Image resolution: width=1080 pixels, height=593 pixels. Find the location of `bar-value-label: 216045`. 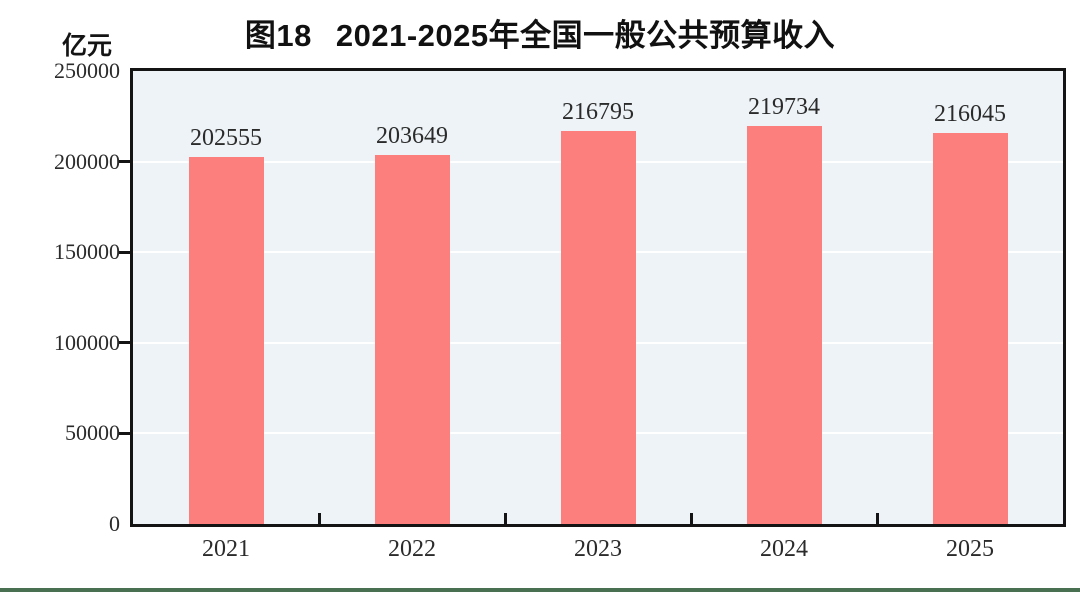

bar-value-label: 216045 is located at coordinates (970, 113).